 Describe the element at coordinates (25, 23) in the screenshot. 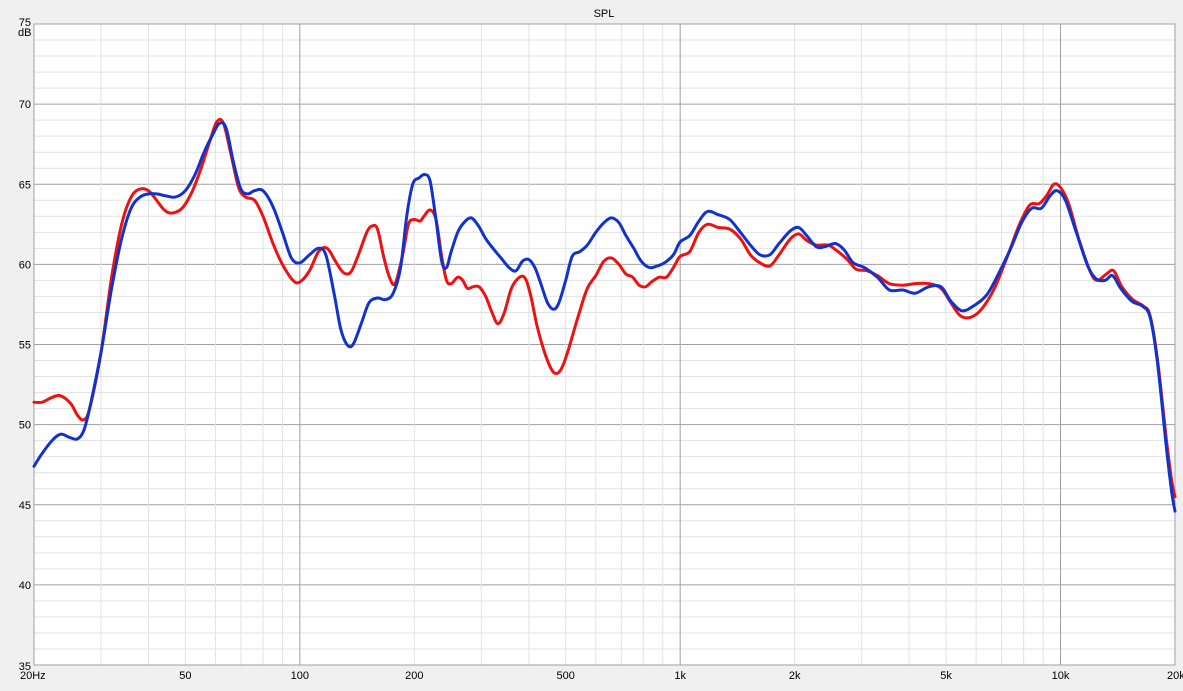

I see `y-tick-label: 75` at that location.